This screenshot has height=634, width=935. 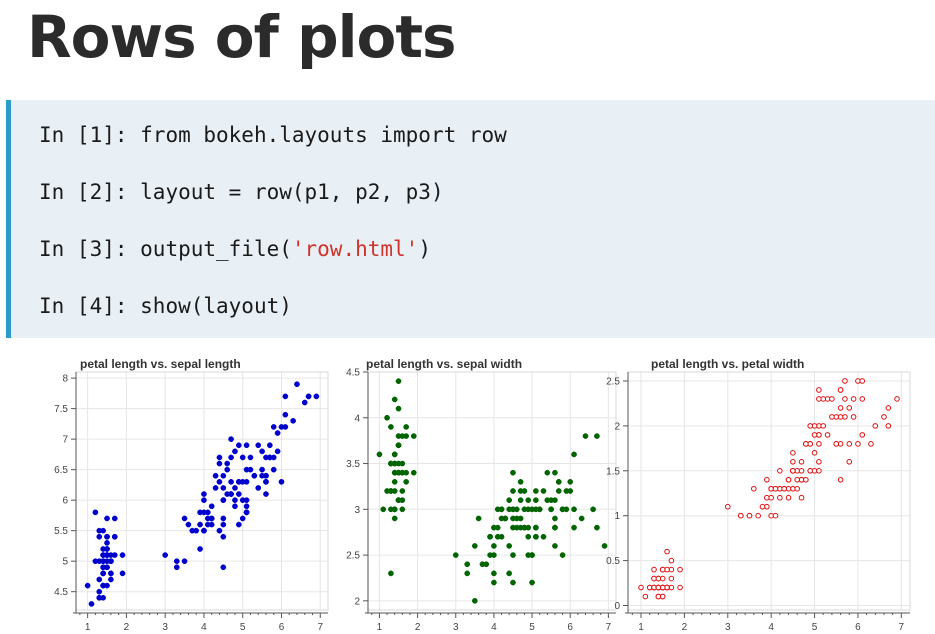 I want to click on x-tick-label: 1, so click(x=88, y=627).